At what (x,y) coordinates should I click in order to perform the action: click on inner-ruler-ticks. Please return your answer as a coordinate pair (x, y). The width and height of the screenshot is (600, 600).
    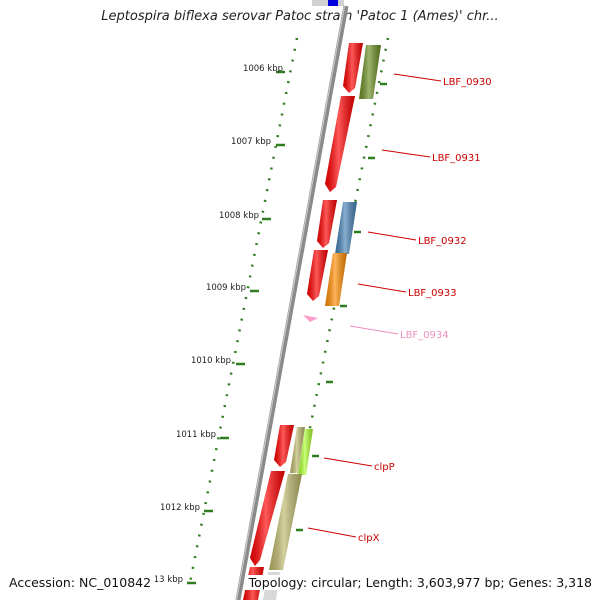
    Looking at the image, I should click on (341, 307).